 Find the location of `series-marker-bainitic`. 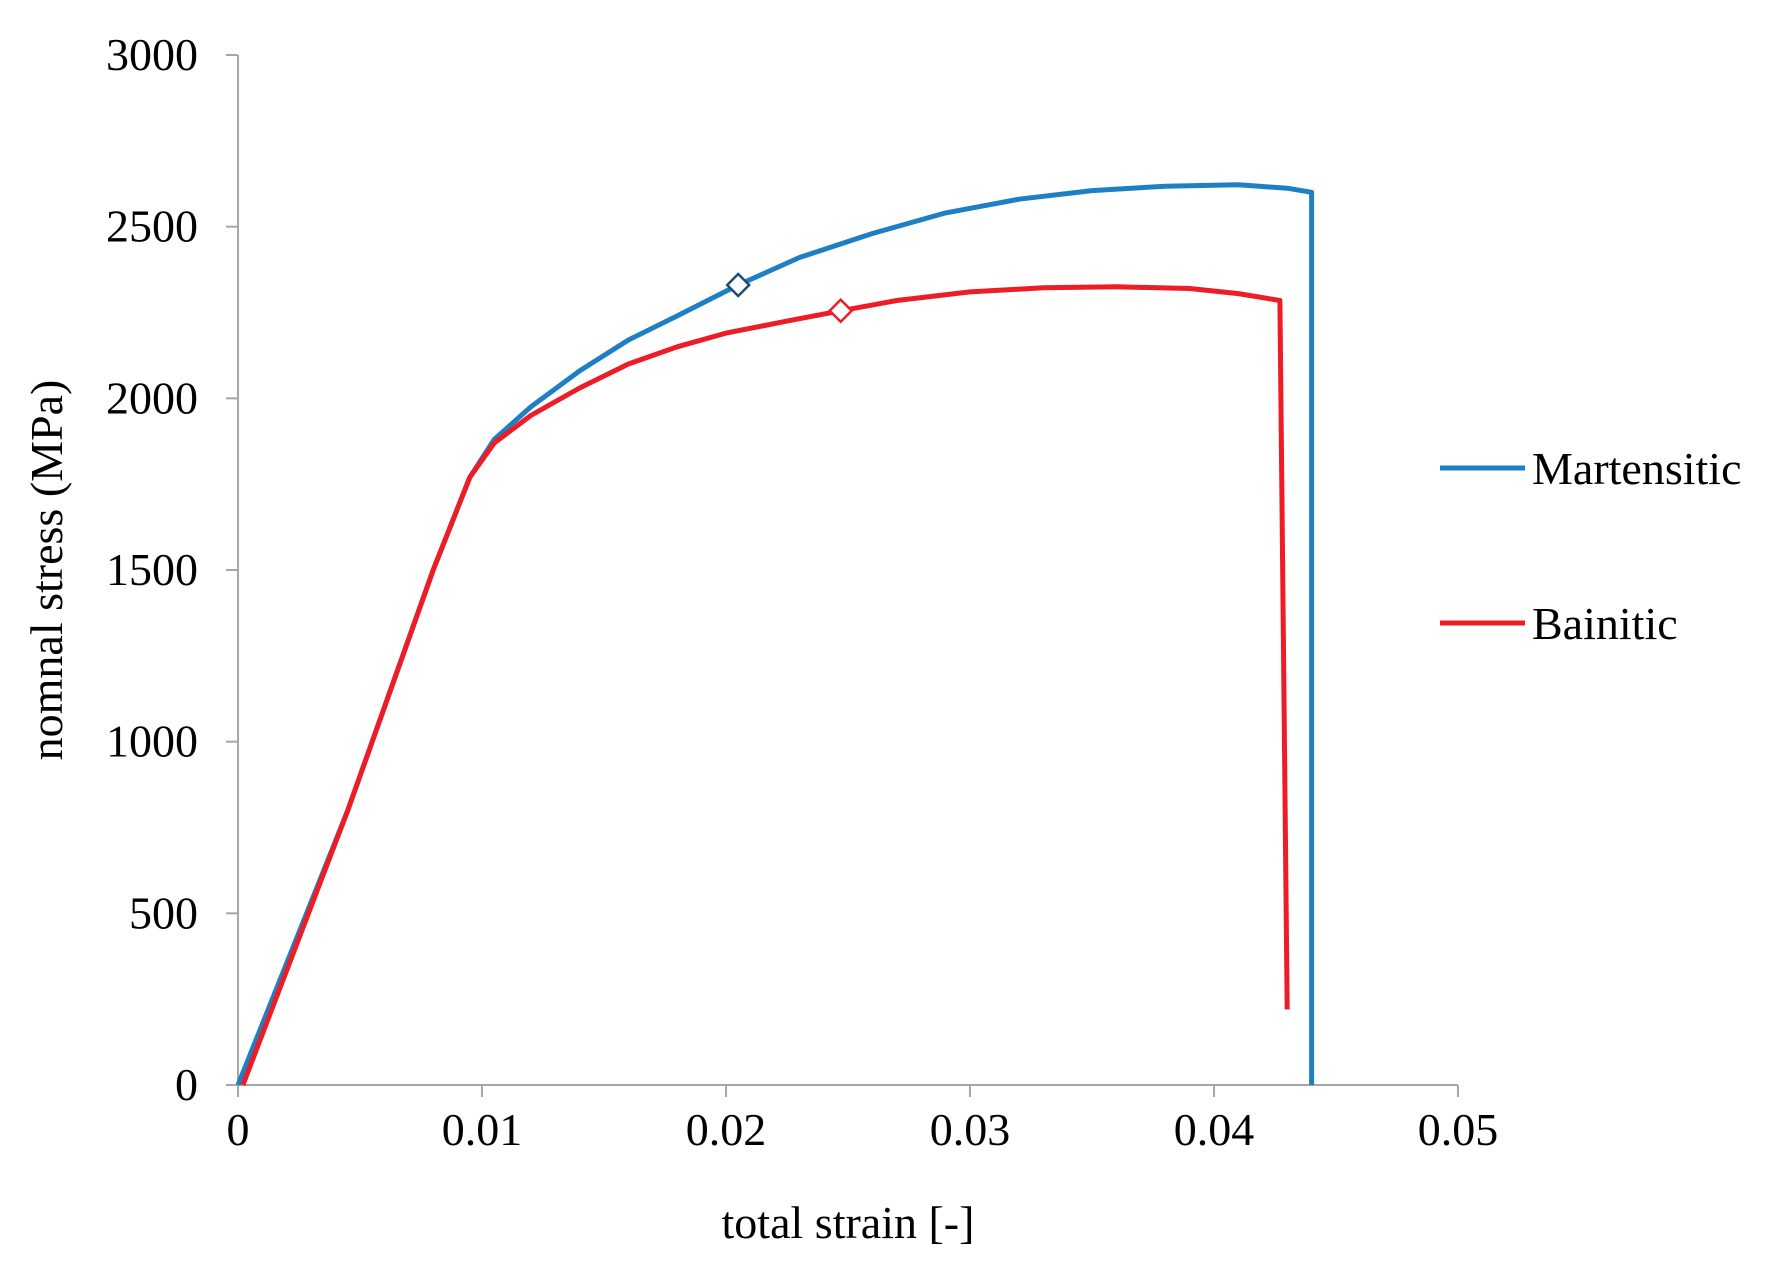

series-marker-bainitic is located at coordinates (840, 311).